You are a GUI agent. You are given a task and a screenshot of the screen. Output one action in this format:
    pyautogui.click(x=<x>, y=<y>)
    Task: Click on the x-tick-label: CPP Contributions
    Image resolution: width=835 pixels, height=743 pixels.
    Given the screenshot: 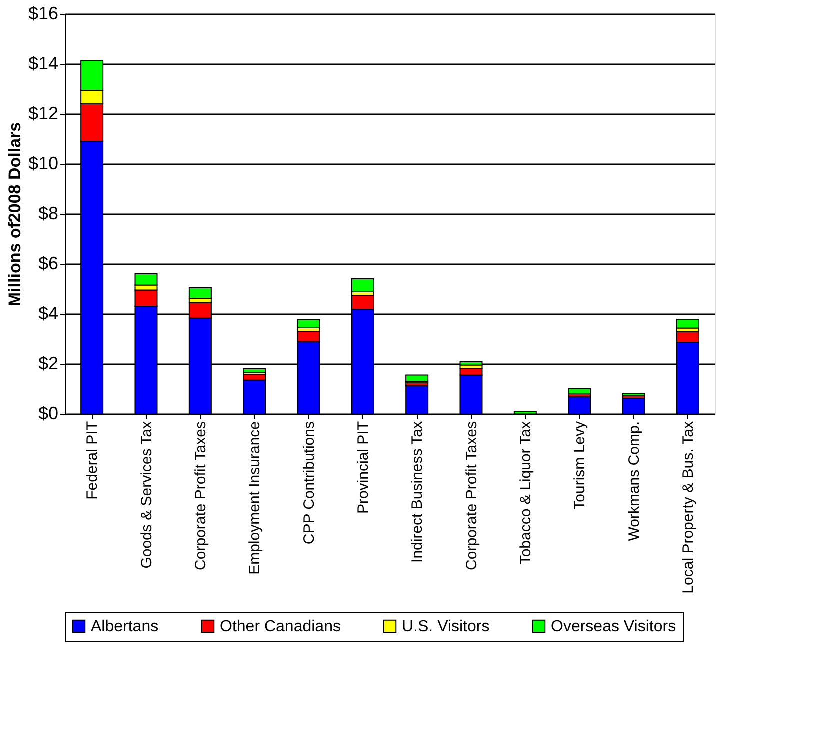 What is the action you would take?
    pyautogui.click(x=309, y=483)
    